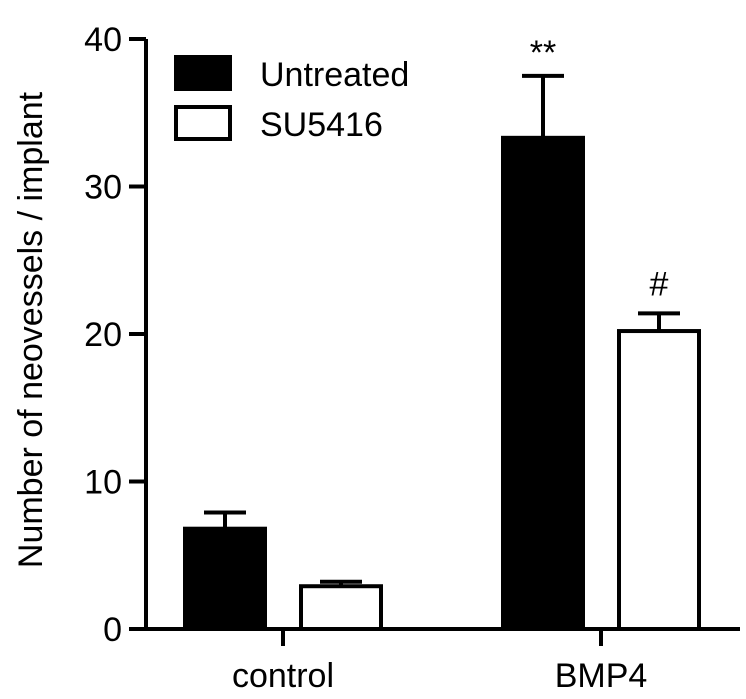 This screenshot has height=699, width=746. Describe the element at coordinates (283, 676) in the screenshot. I see `x-tick-label: control` at that location.